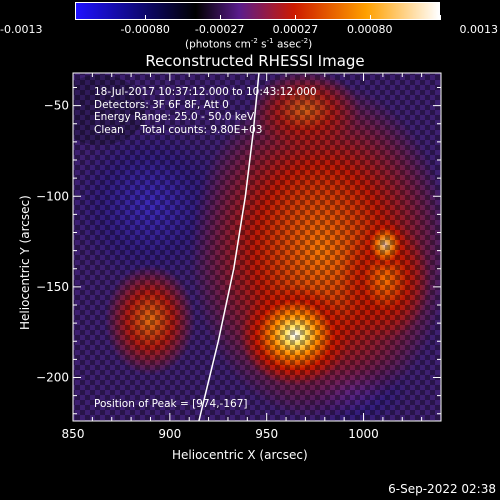  I want to click on footer-date: 6-Sep-2022 02:38, so click(442, 489).